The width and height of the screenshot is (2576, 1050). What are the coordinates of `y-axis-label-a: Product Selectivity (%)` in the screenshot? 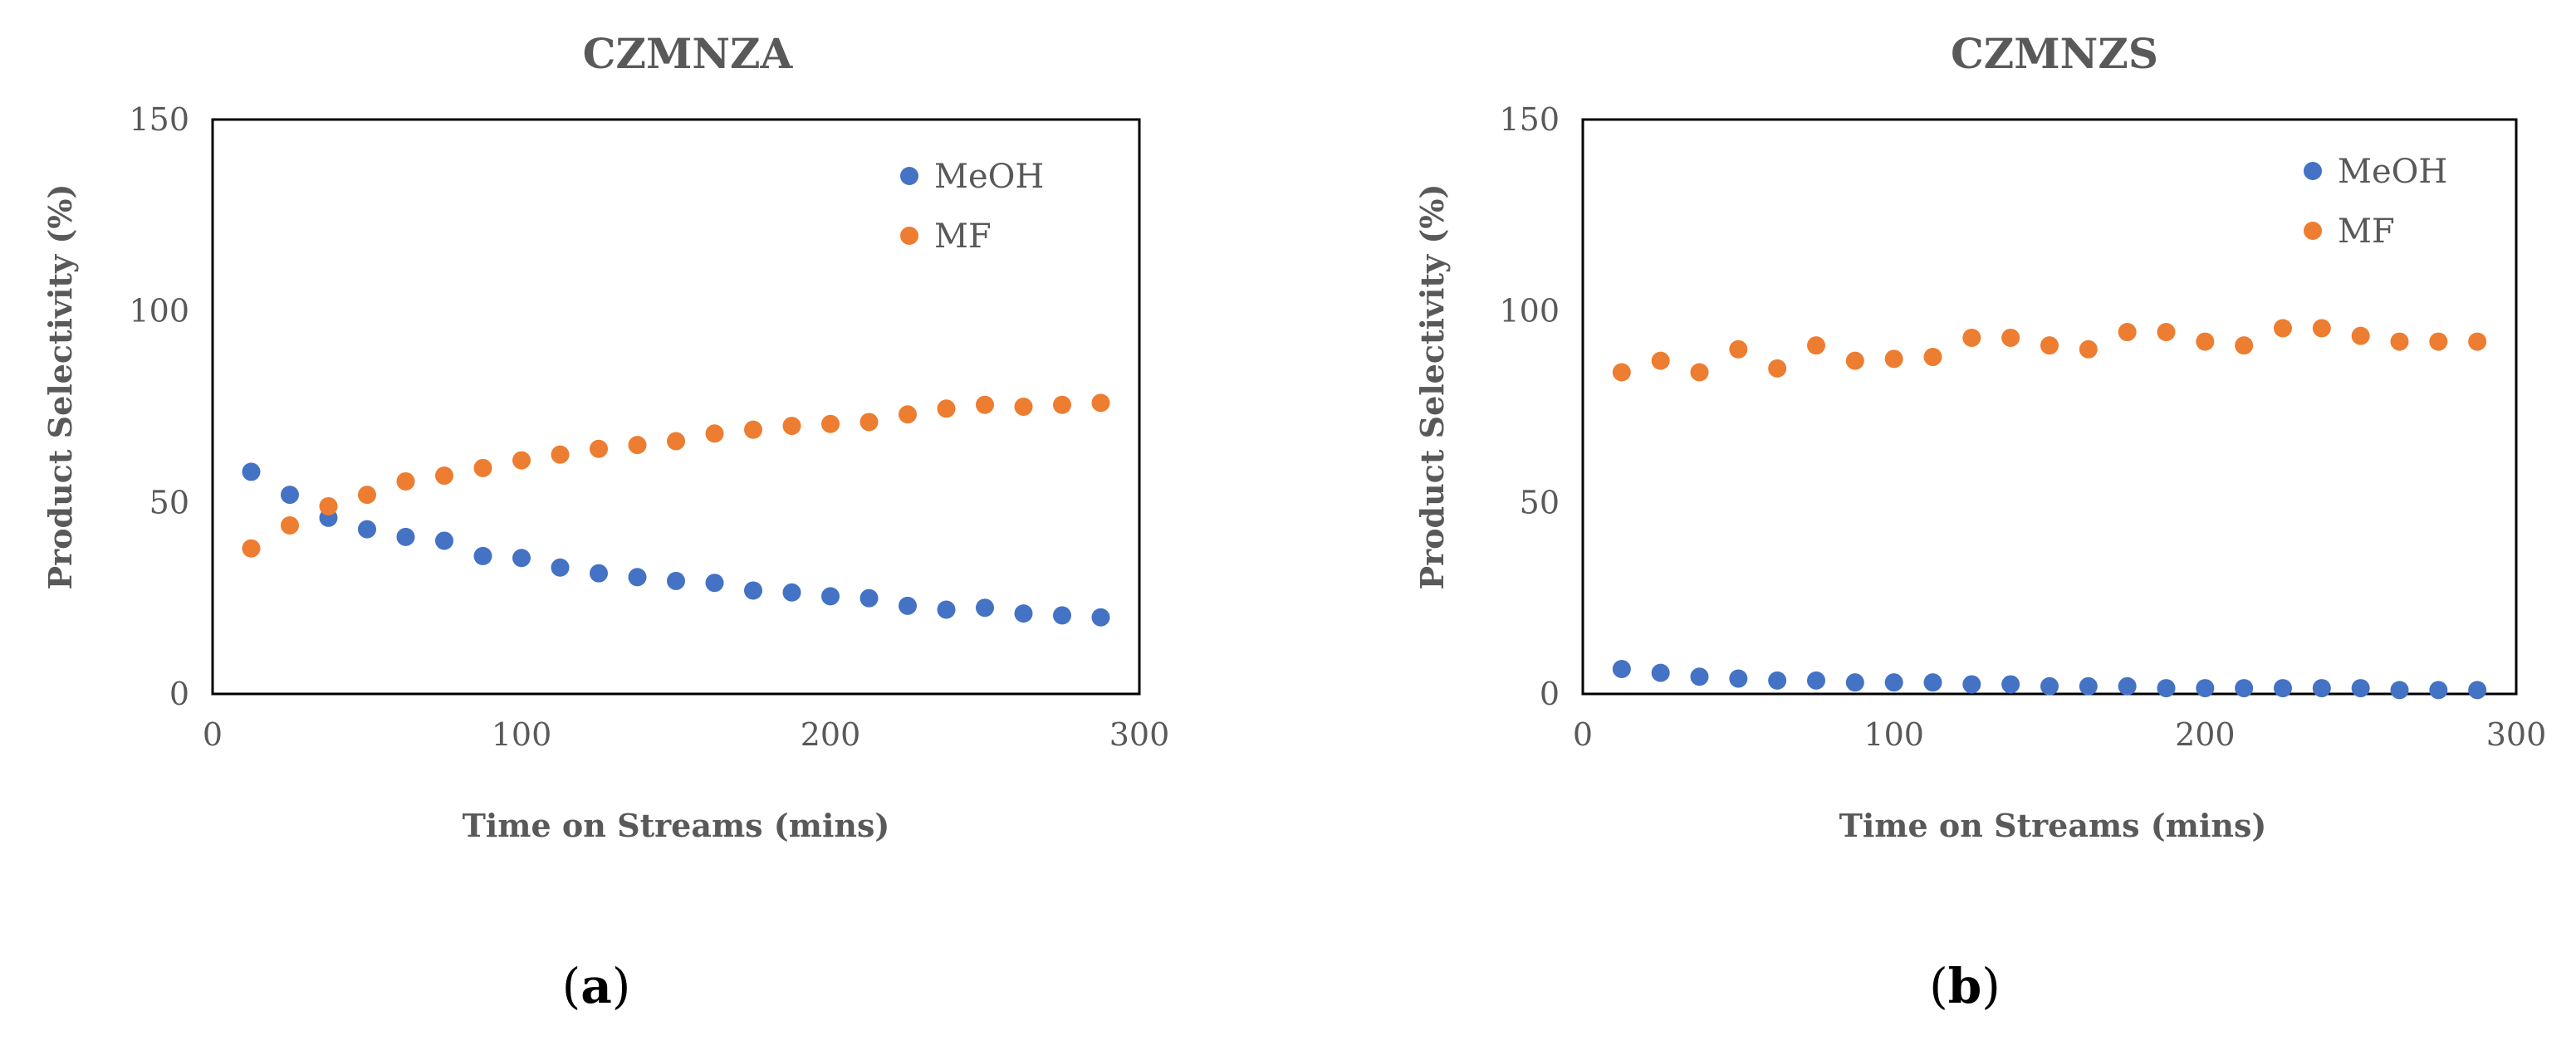 It's located at (60, 387).